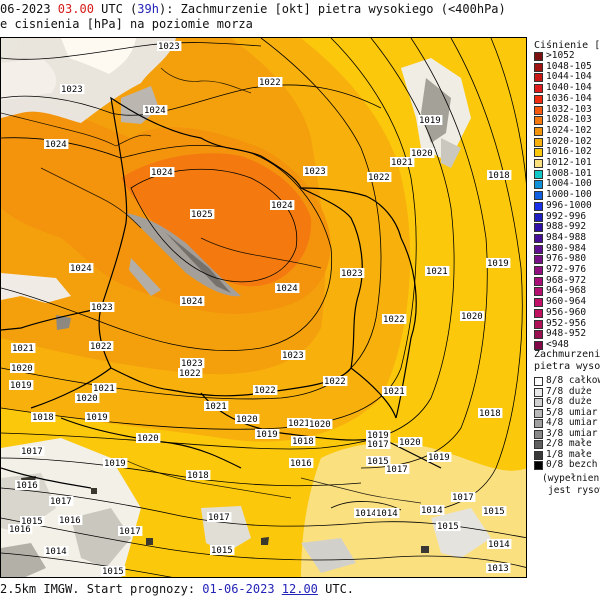  Describe the element at coordinates (569, 401) in the screenshot. I see `legend-label: 6/8 duże` at that location.